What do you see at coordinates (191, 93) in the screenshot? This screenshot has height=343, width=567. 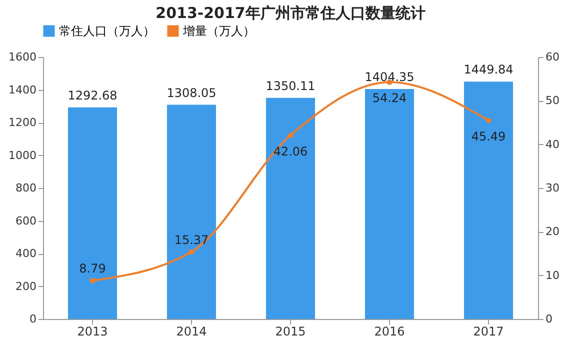 I see `data-label: 1308.05` at bounding box center [191, 93].